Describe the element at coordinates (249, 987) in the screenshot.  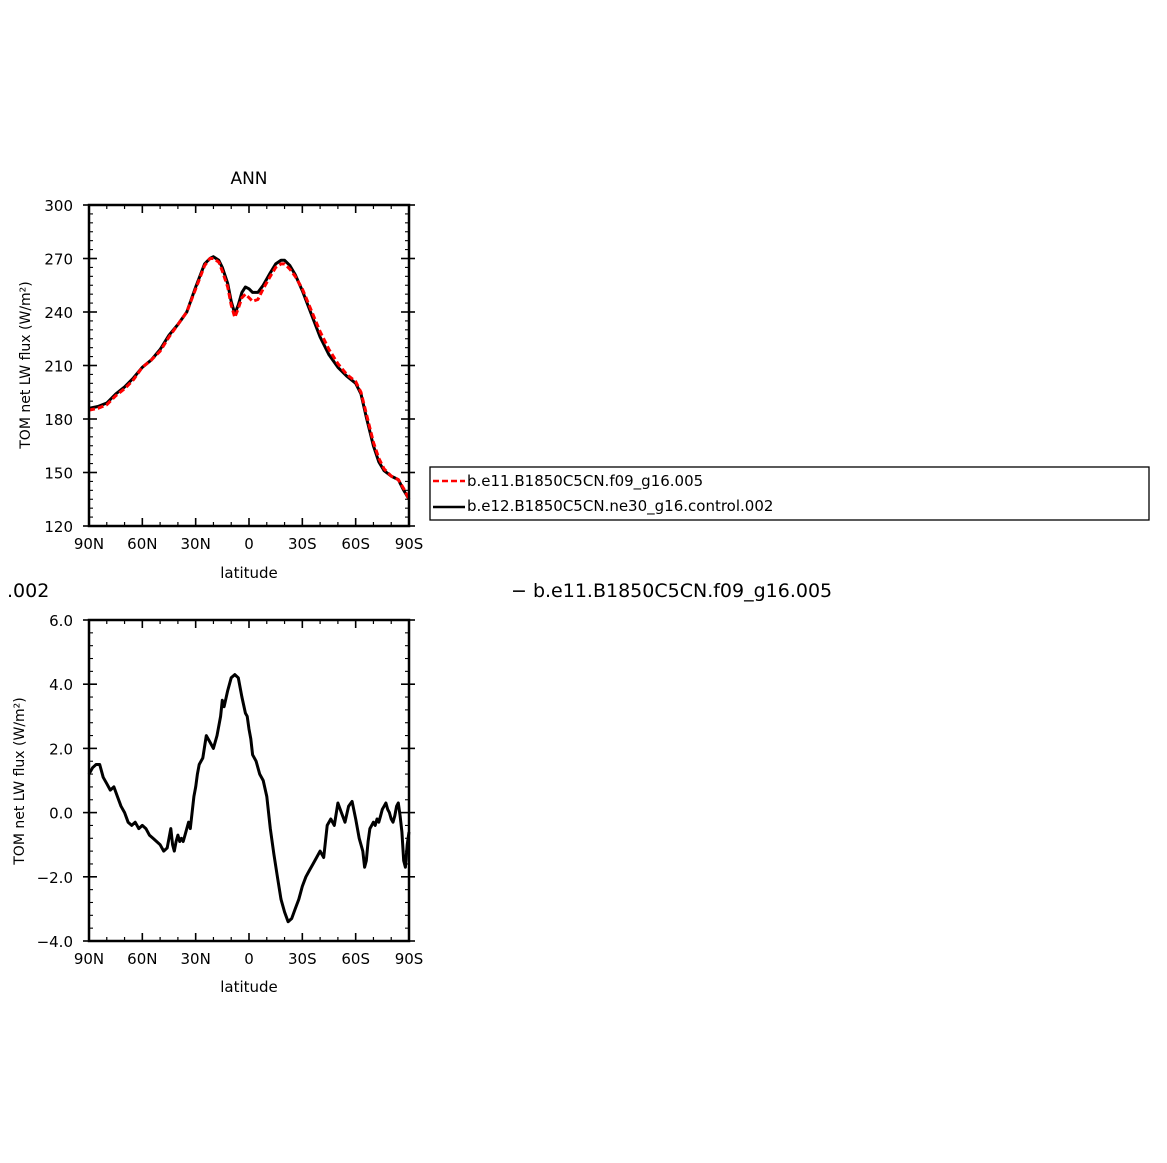
I see `bottom-panel-xlabel: latitude` at that location.